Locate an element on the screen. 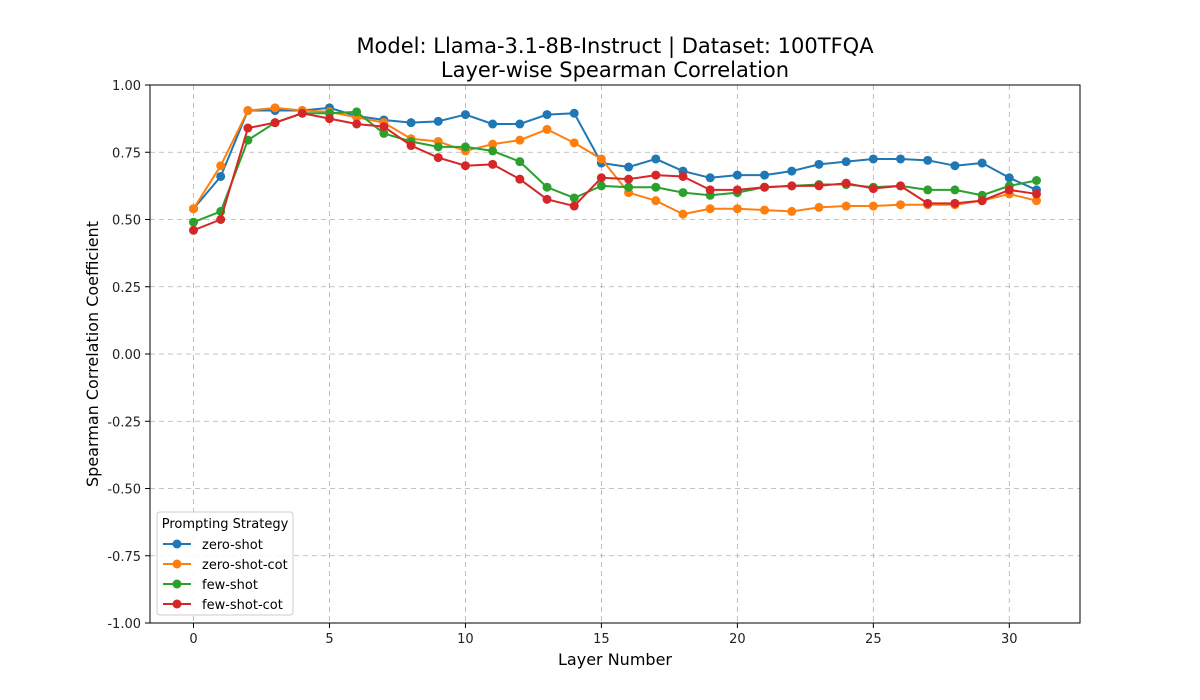 This screenshot has height=700, width=1200. series-layer is located at coordinates (615, 169).